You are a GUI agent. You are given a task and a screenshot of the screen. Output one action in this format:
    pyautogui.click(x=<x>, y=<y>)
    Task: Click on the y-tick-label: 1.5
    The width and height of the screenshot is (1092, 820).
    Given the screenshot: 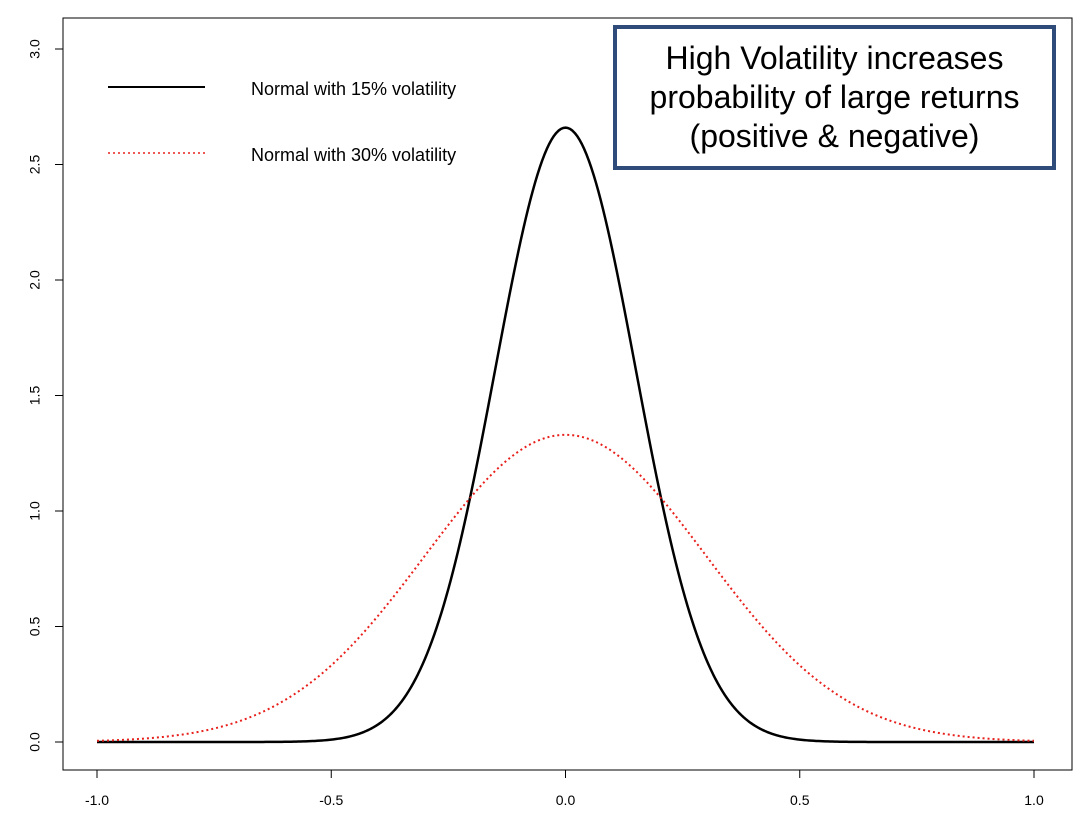 What is the action you would take?
    pyautogui.click(x=35, y=396)
    